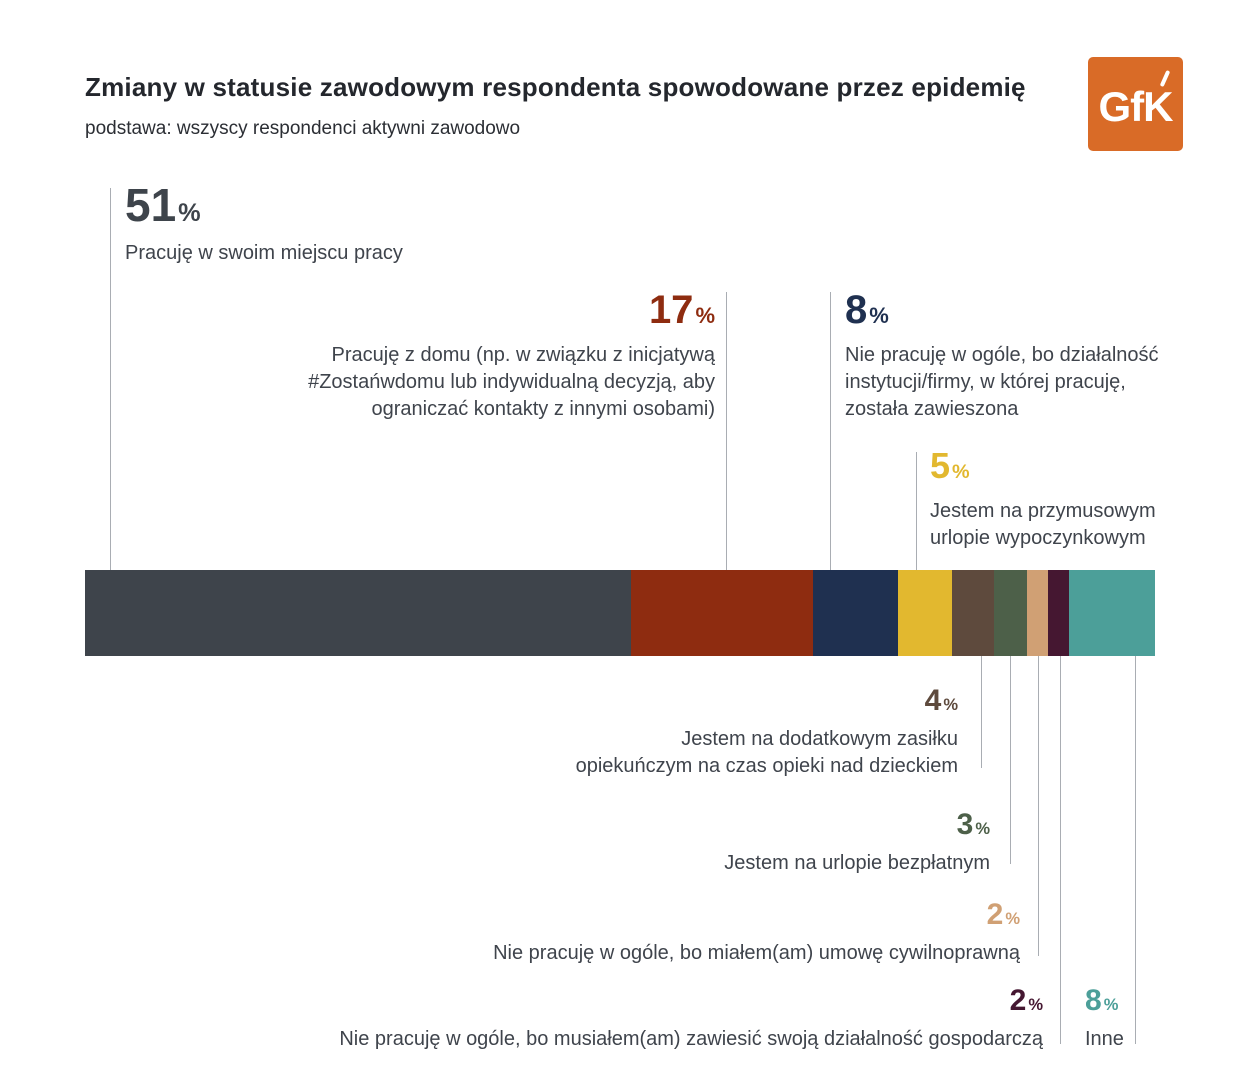 This screenshot has height=1078, width=1241. What do you see at coordinates (1010, 613) in the screenshot?
I see `bar-segment-unpaid-leave` at bounding box center [1010, 613].